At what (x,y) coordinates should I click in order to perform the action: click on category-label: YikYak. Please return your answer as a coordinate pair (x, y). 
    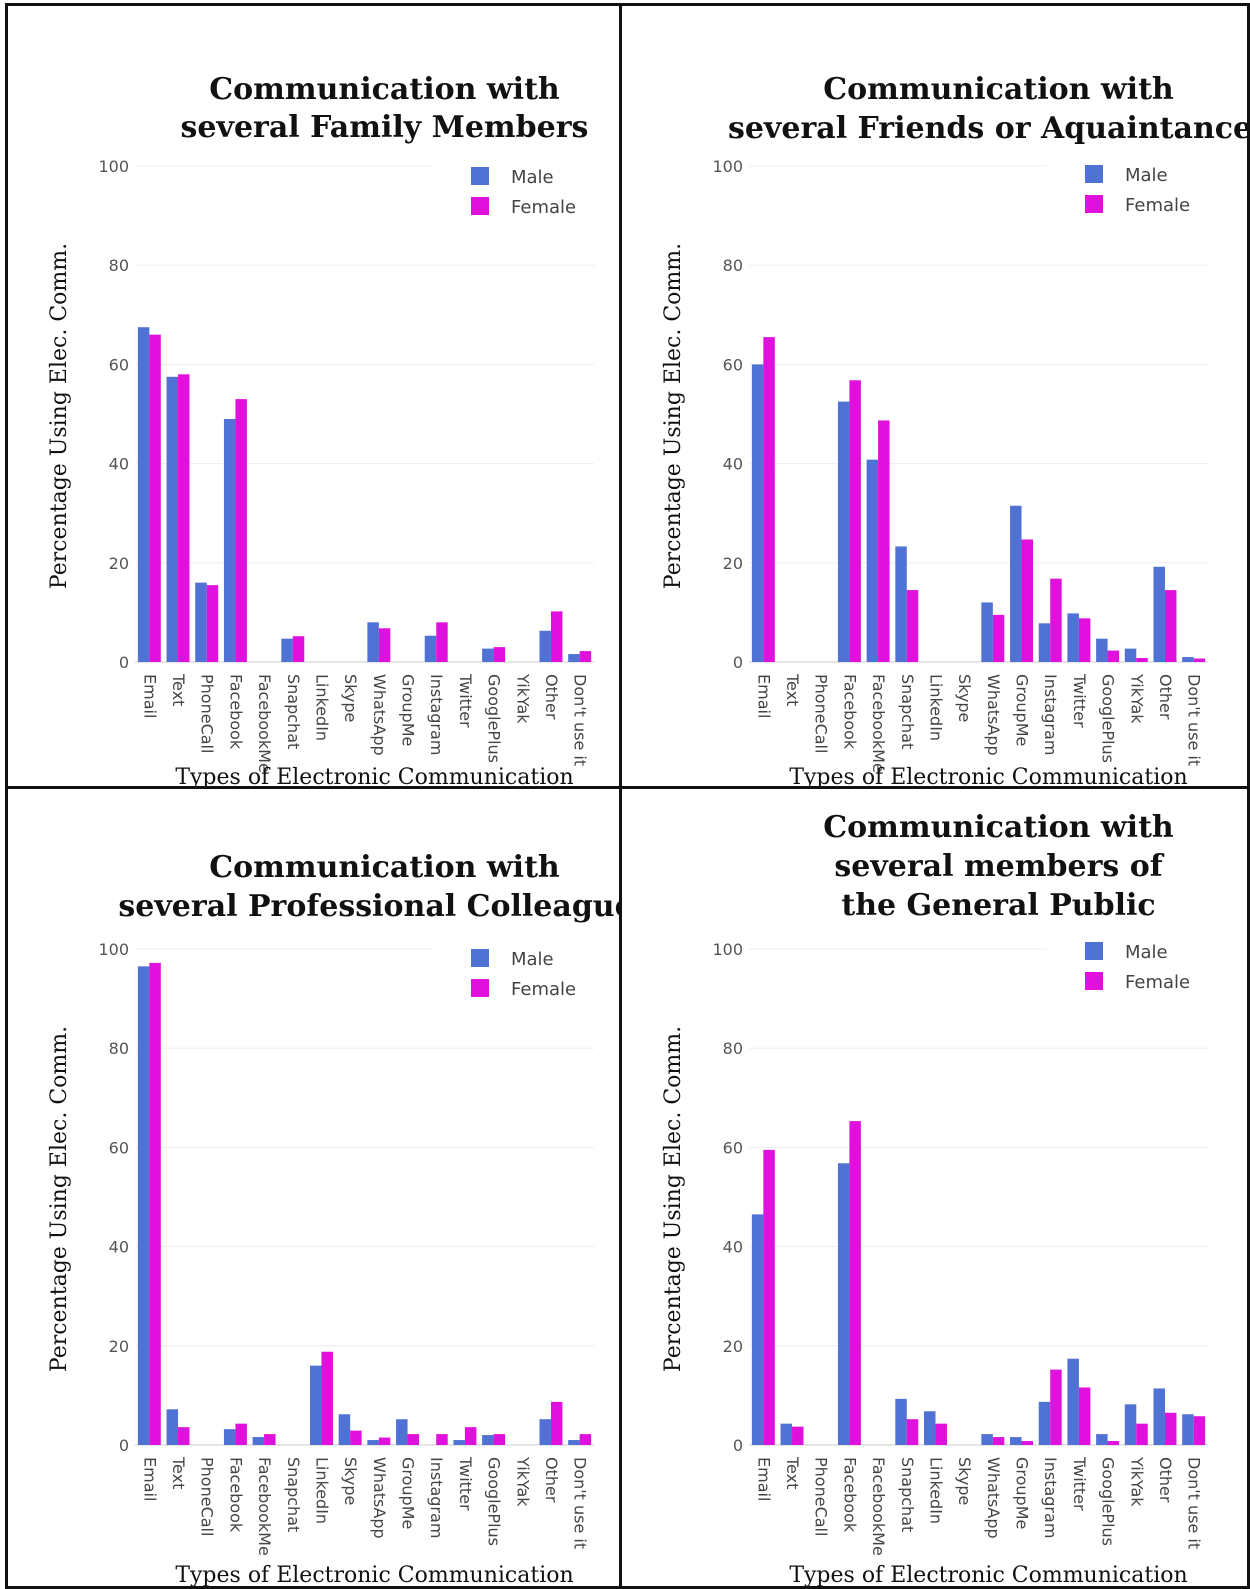
    Looking at the image, I should click on (1136, 1481).